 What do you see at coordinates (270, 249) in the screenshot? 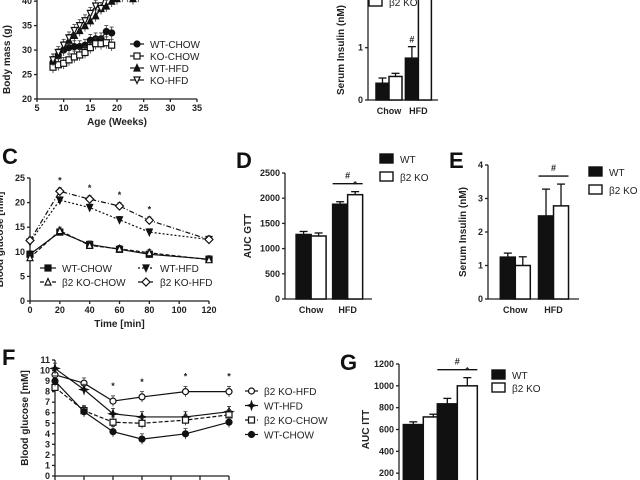
I see `panel-D-y-tick-label: 1000` at bounding box center [270, 249].